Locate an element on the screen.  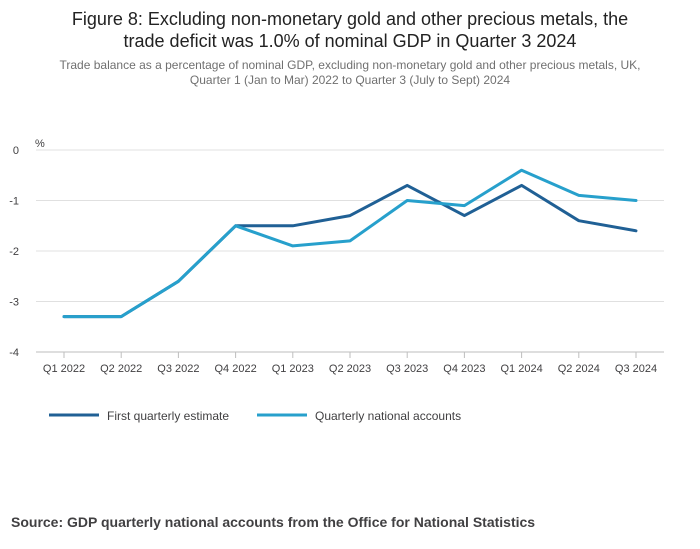
y-tick-label: 0 is located at coordinates (16, 151).